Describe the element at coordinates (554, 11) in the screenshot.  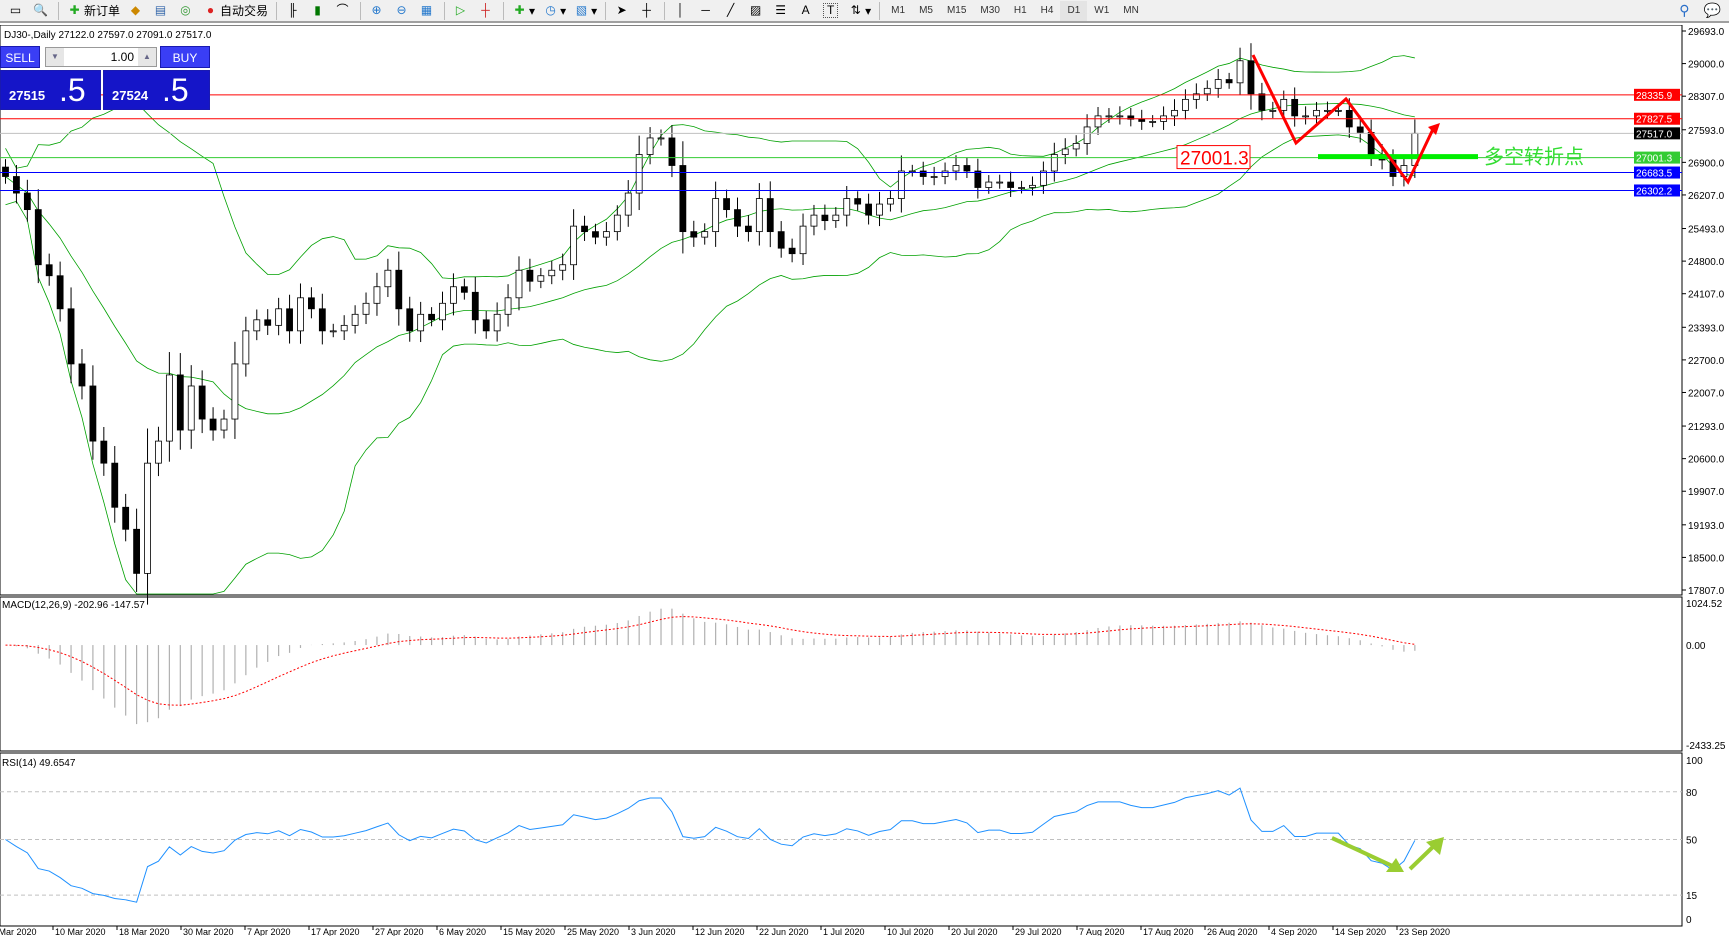
I see `periods-button: ◷ ▾` at that location.